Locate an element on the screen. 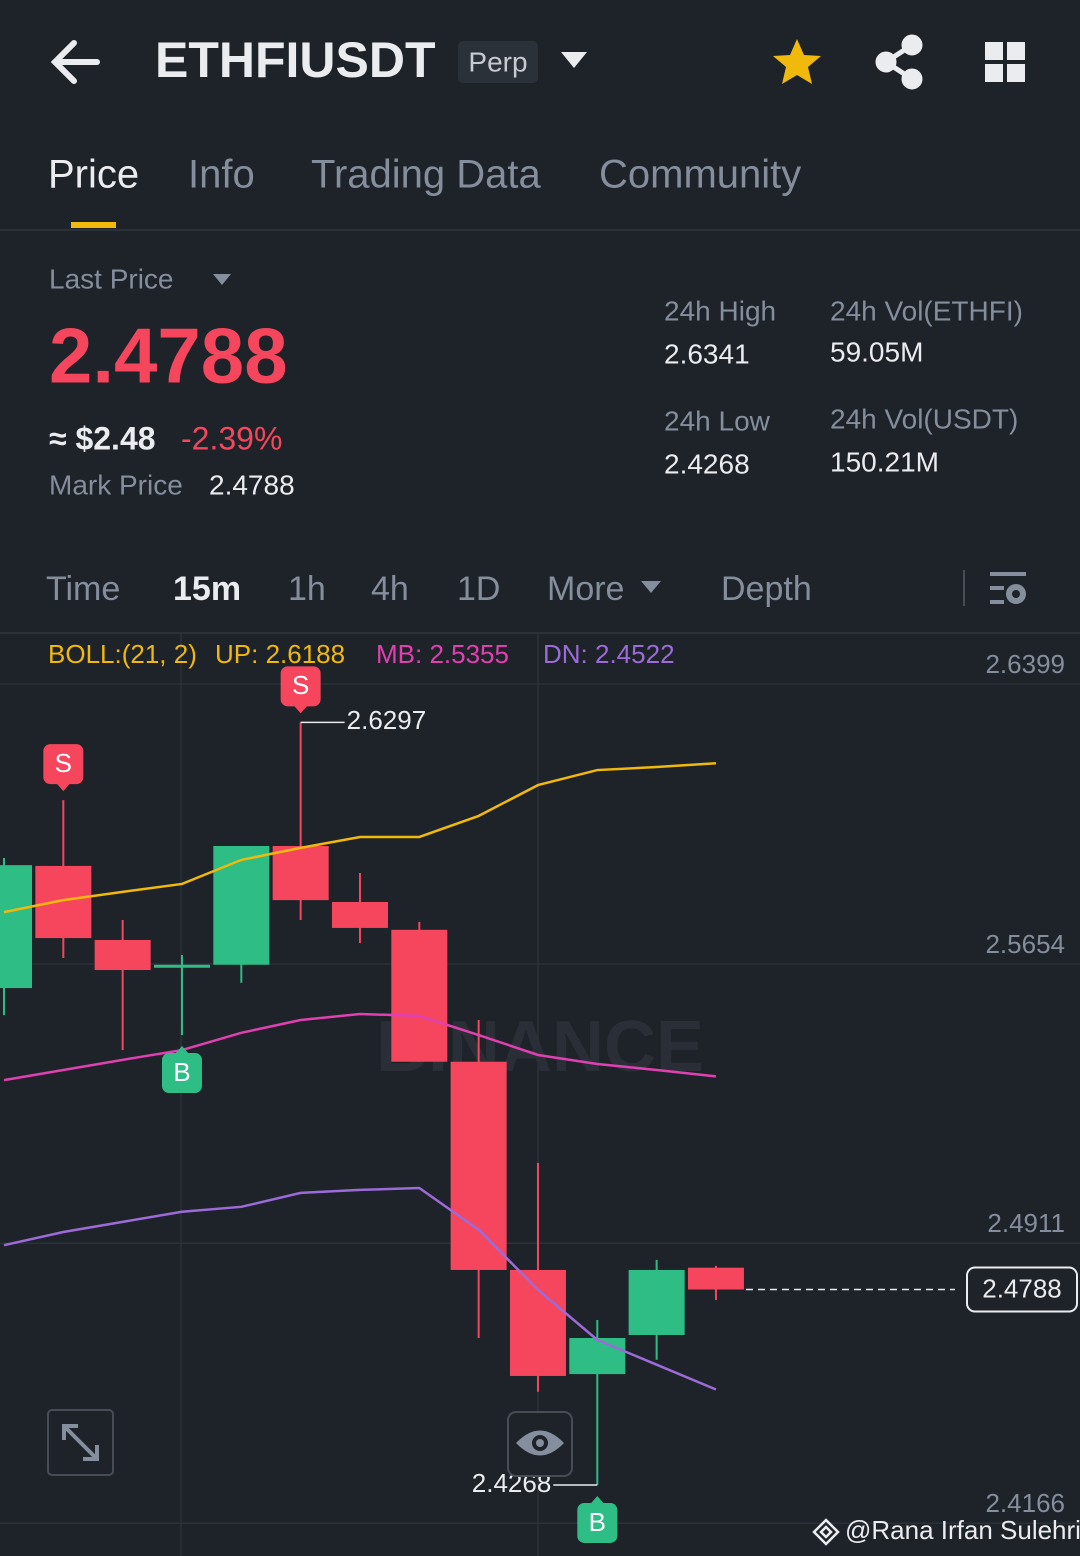 This screenshot has width=1080, height=1556. favorite-star is located at coordinates (797, 61).